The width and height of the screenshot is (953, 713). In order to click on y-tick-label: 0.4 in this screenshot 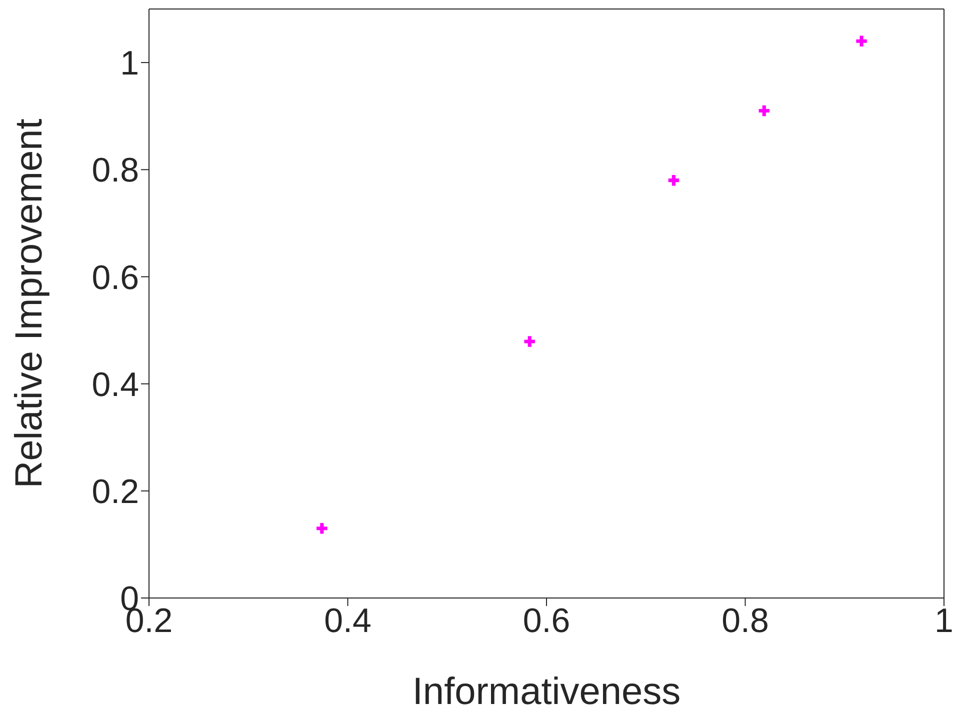, I will do `click(115, 385)`.